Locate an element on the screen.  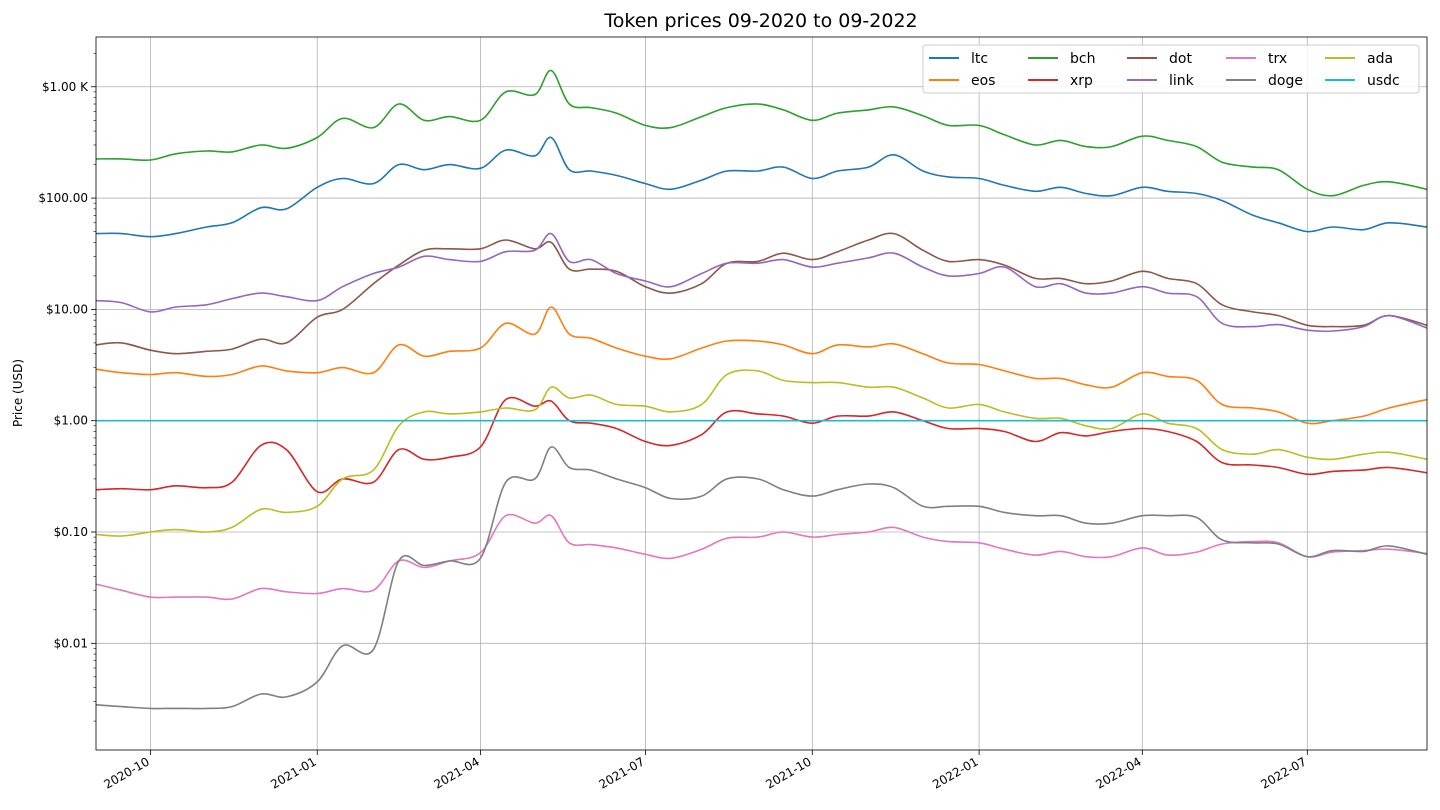
legend-item-ltc: ltc is located at coordinates (958, 59).